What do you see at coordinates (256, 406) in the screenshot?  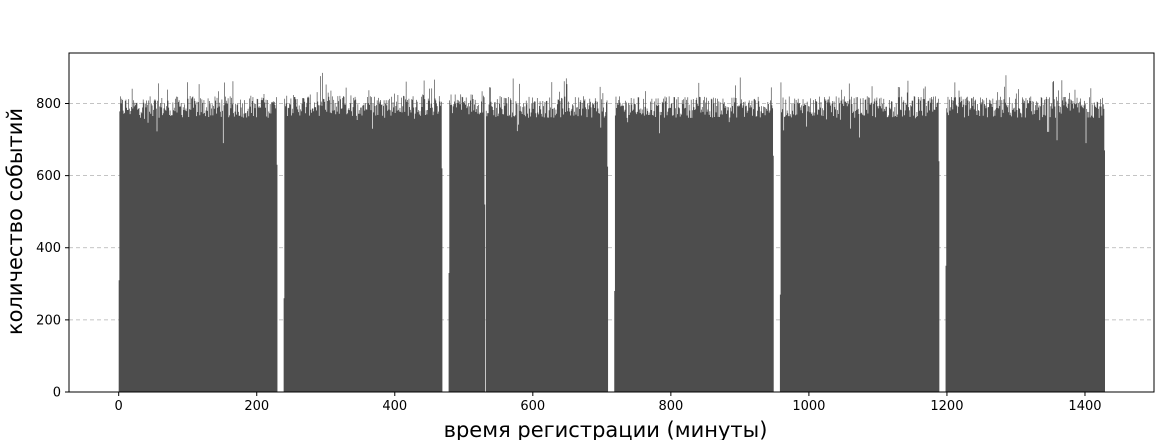 I see `x-tick-label-200: 200` at bounding box center [256, 406].